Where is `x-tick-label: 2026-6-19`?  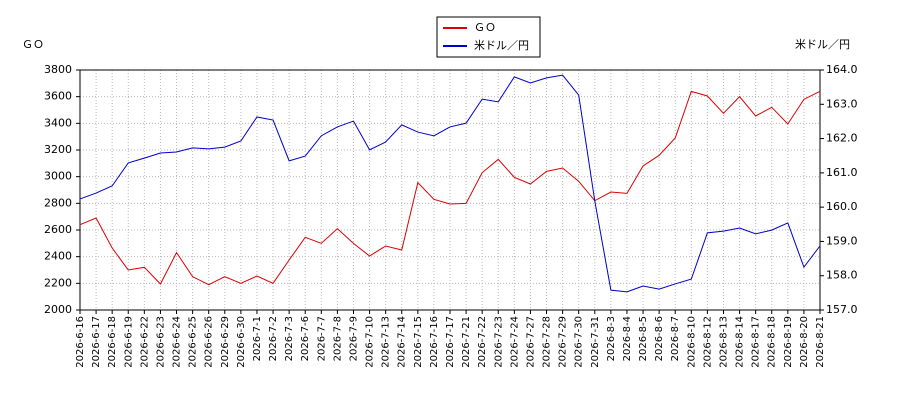 x-tick-label: 2026-6-19 is located at coordinates (128, 342).